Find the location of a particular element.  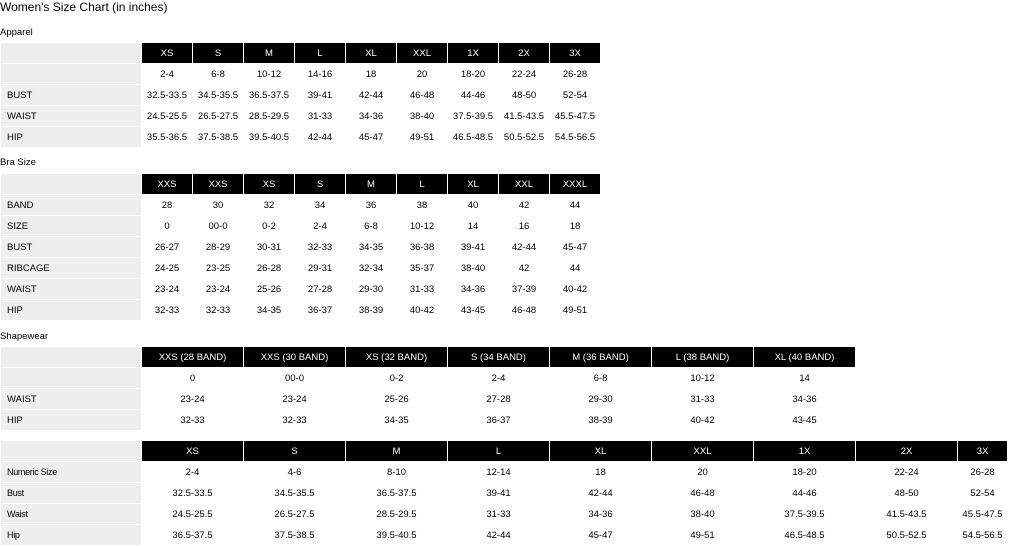

measurement-cell: 28 is located at coordinates (167, 205).